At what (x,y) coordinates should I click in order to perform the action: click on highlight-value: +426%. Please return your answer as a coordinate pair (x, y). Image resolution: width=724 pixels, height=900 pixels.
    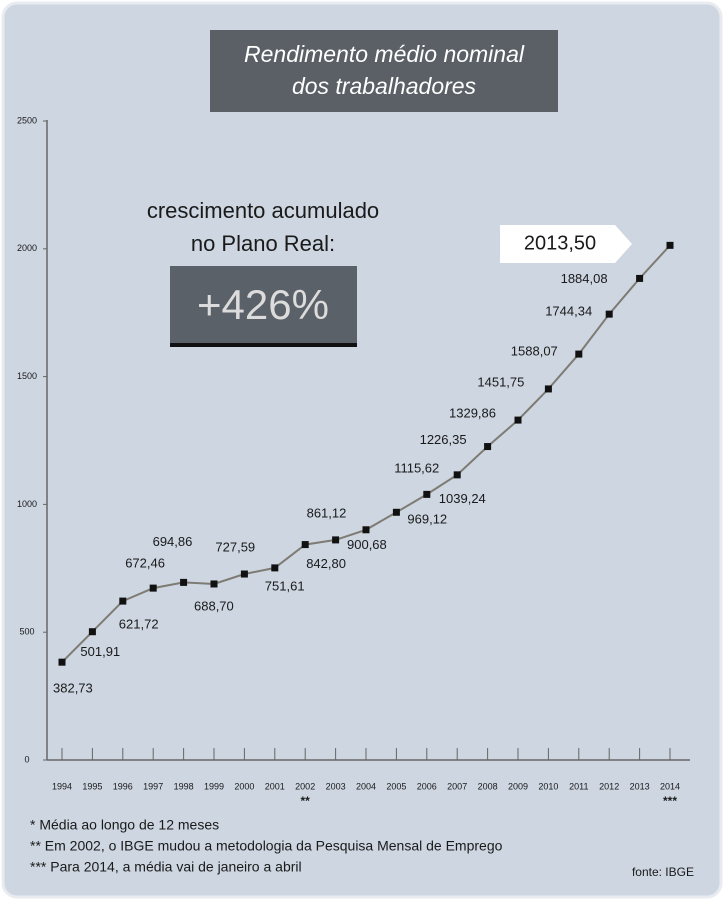
    Looking at the image, I should click on (263, 304).